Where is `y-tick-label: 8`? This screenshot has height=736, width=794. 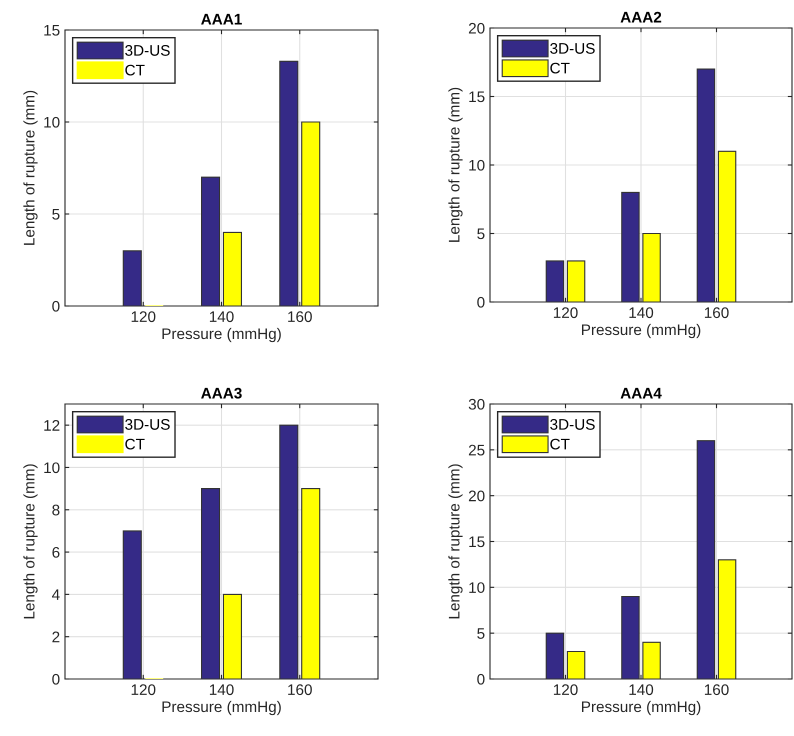
y-tick-label: 8 is located at coordinates (56, 510).